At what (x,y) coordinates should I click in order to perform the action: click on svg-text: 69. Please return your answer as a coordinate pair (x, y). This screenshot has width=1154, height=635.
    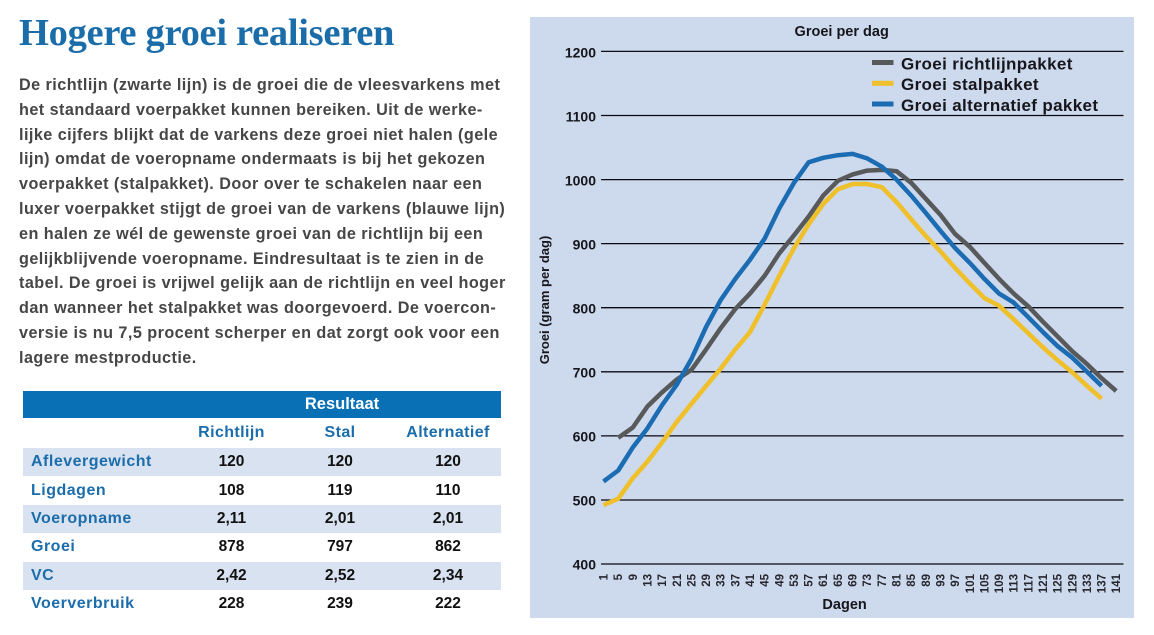
    Looking at the image, I should click on (854, 580).